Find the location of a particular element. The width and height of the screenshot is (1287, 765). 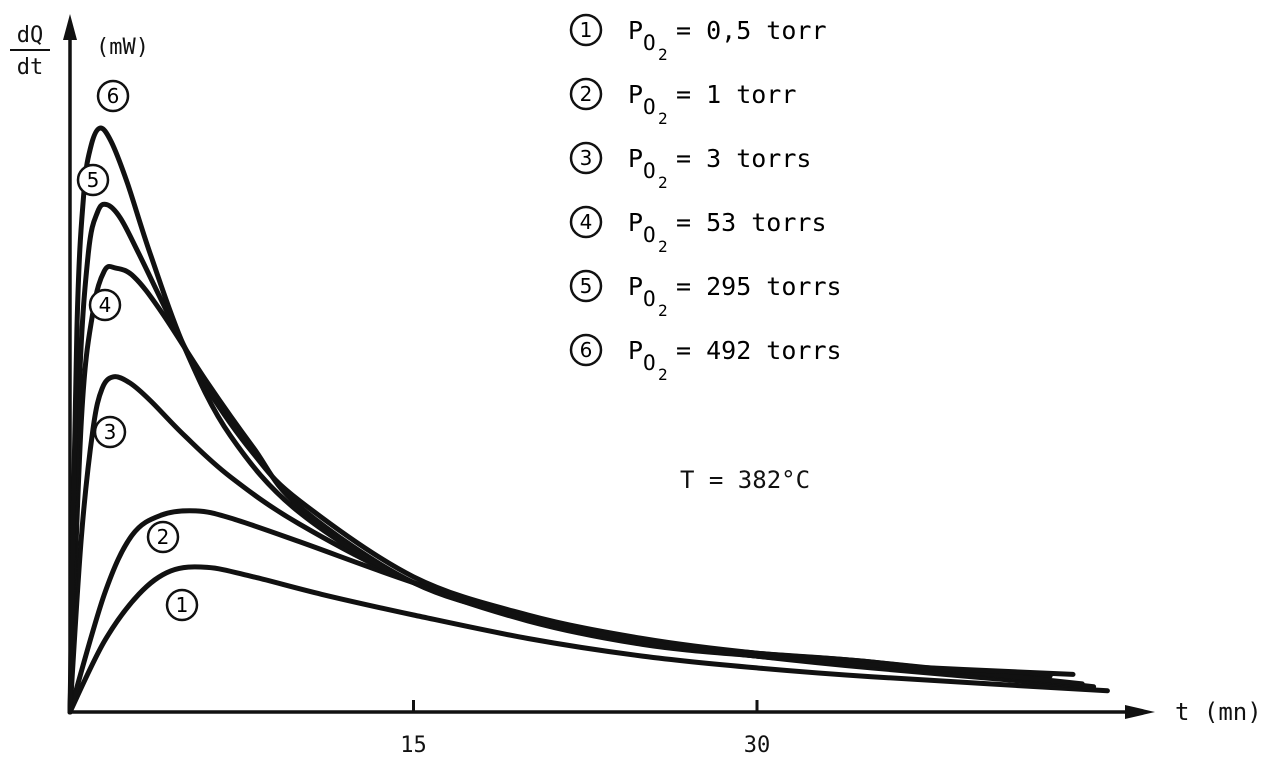

curve-marker-label: 6 is located at coordinates (113, 96).